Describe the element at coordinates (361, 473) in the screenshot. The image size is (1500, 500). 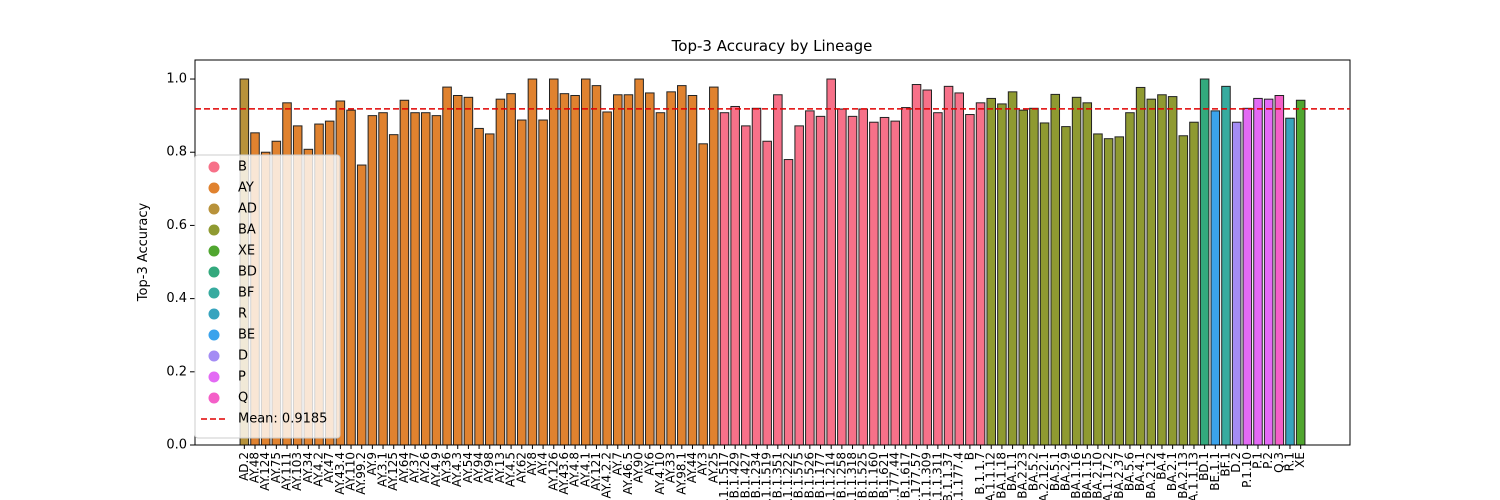
I see `x-tick-label: AY.99.2` at that location.